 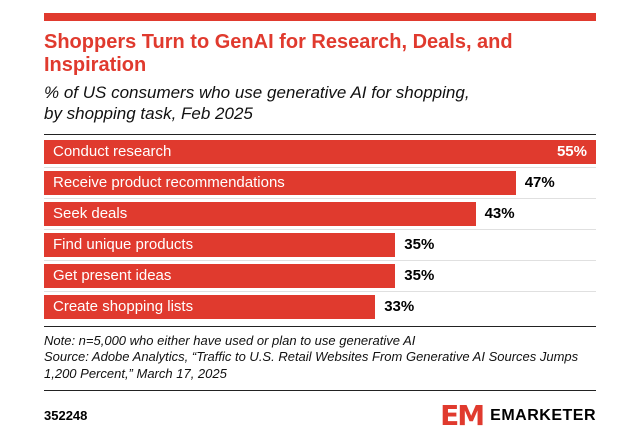 I want to click on chart-id: 352248, so click(x=66, y=416).